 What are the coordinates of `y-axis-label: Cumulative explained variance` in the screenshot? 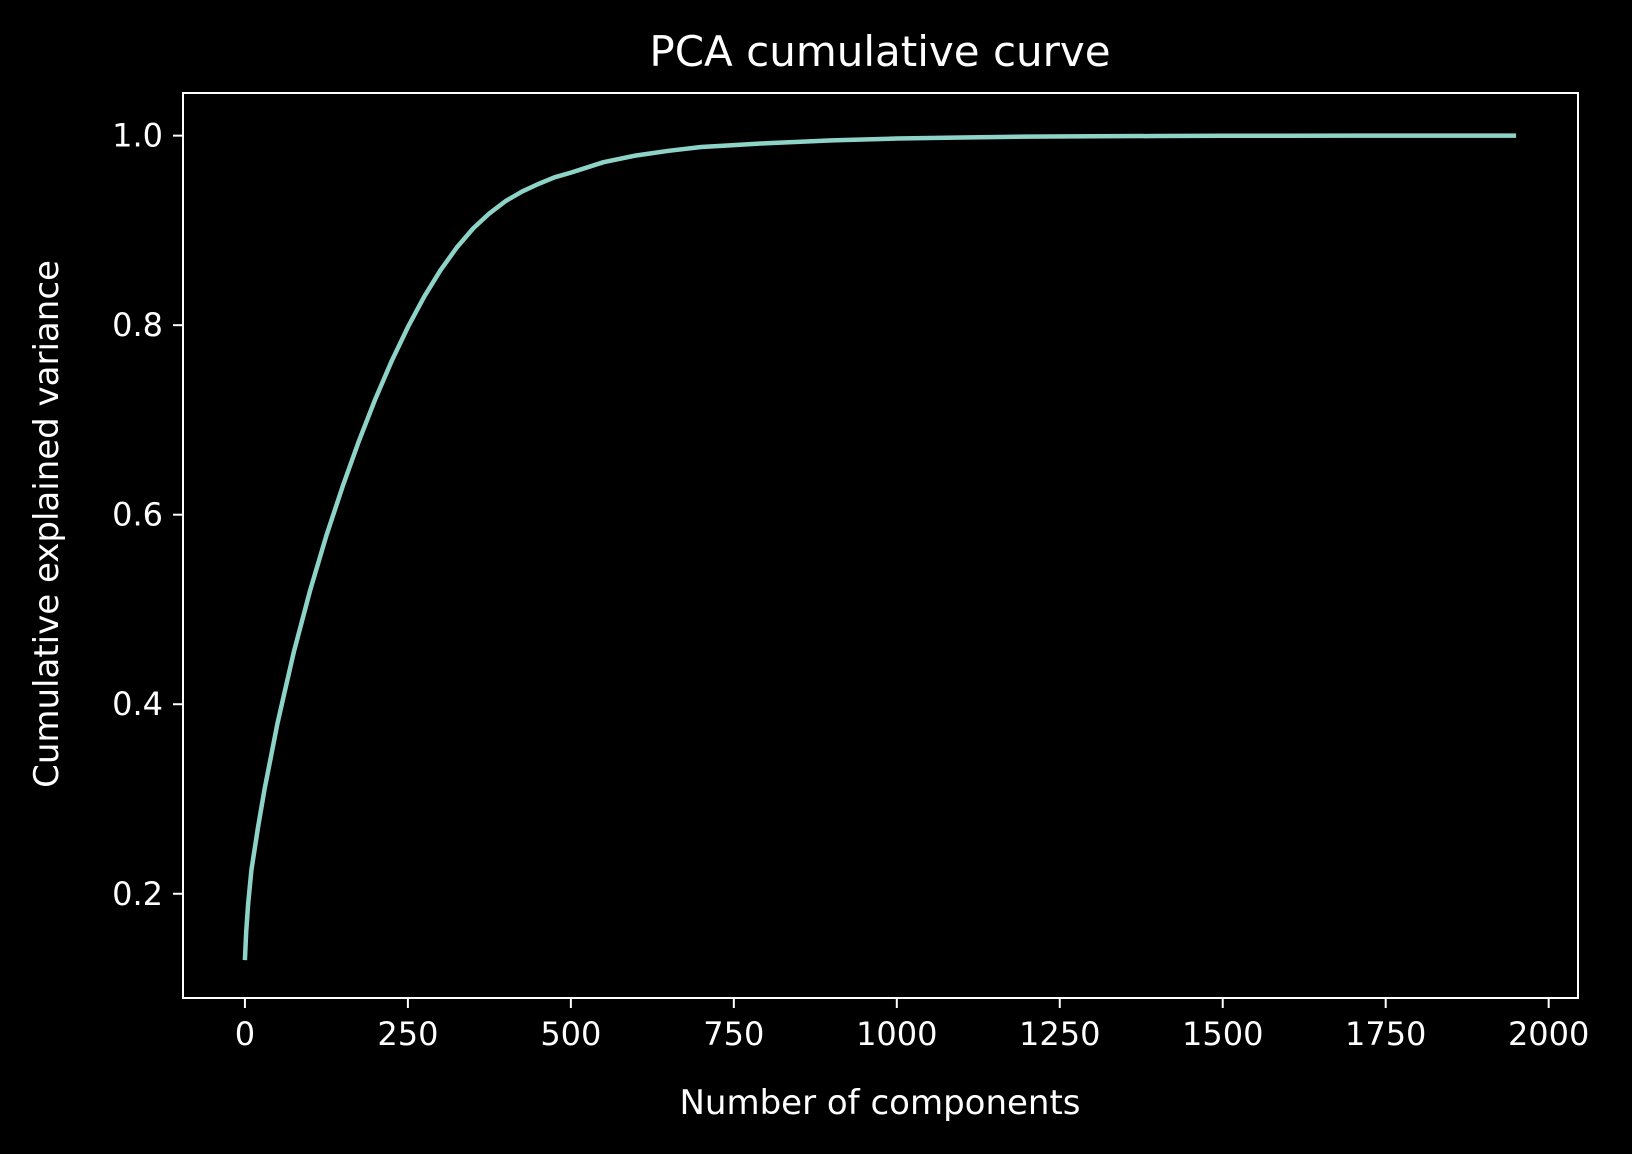 It's located at (47, 524).